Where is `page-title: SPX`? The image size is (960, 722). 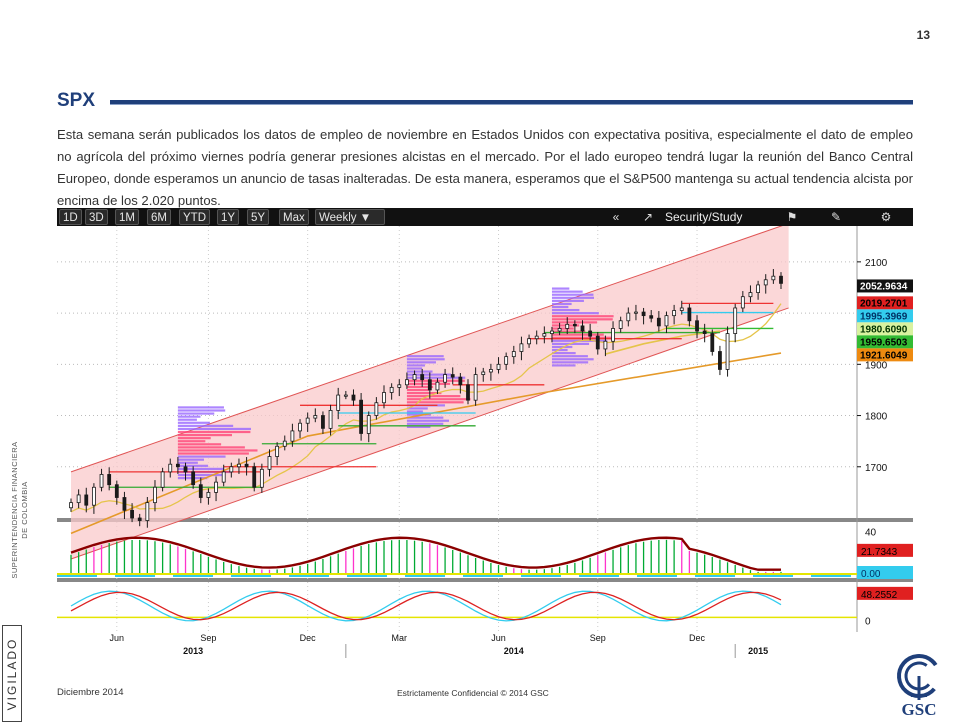 page-title: SPX is located at coordinates (76, 100).